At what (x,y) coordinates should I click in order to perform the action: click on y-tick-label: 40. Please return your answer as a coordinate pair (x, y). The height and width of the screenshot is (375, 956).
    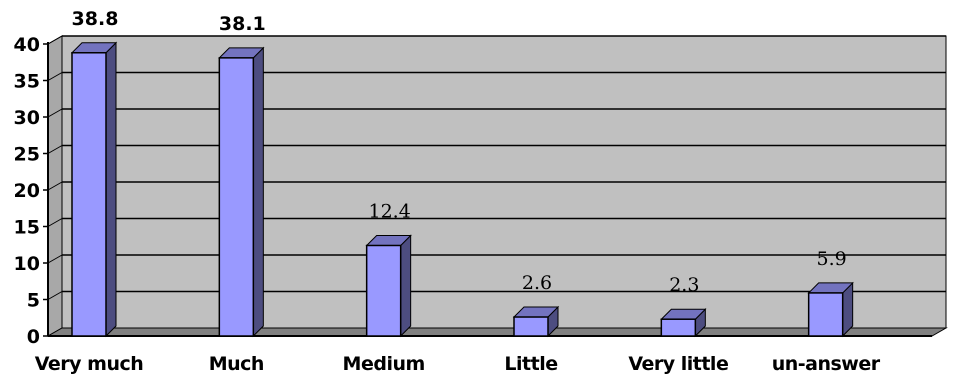
    Looking at the image, I should click on (27, 45).